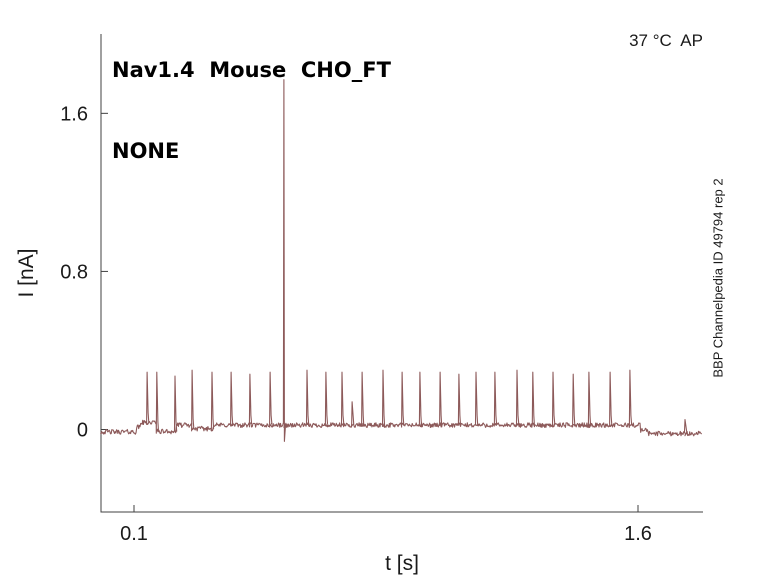 The width and height of the screenshot is (778, 583). I want to click on chart-title-line2: NONE, so click(146, 151).